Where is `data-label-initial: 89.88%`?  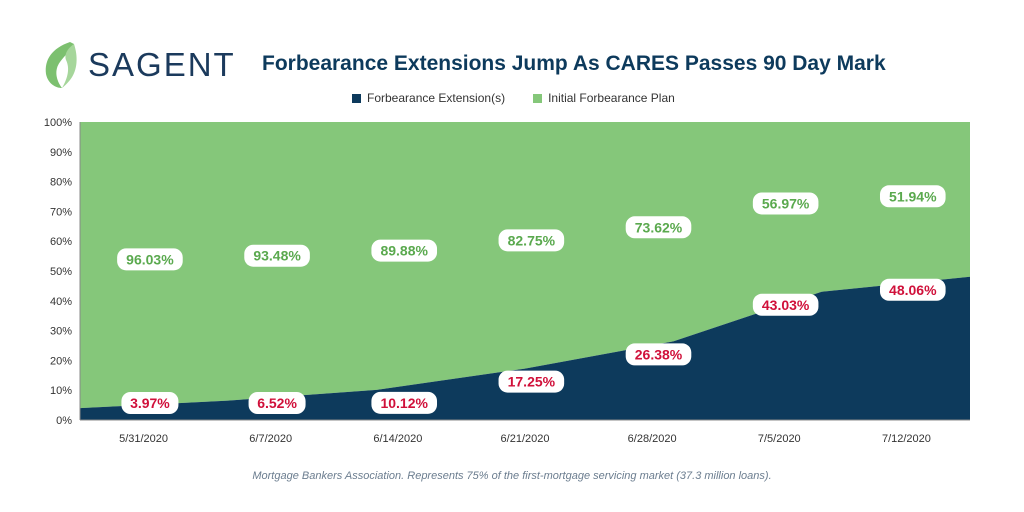
data-label-initial: 89.88% is located at coordinates (404, 251).